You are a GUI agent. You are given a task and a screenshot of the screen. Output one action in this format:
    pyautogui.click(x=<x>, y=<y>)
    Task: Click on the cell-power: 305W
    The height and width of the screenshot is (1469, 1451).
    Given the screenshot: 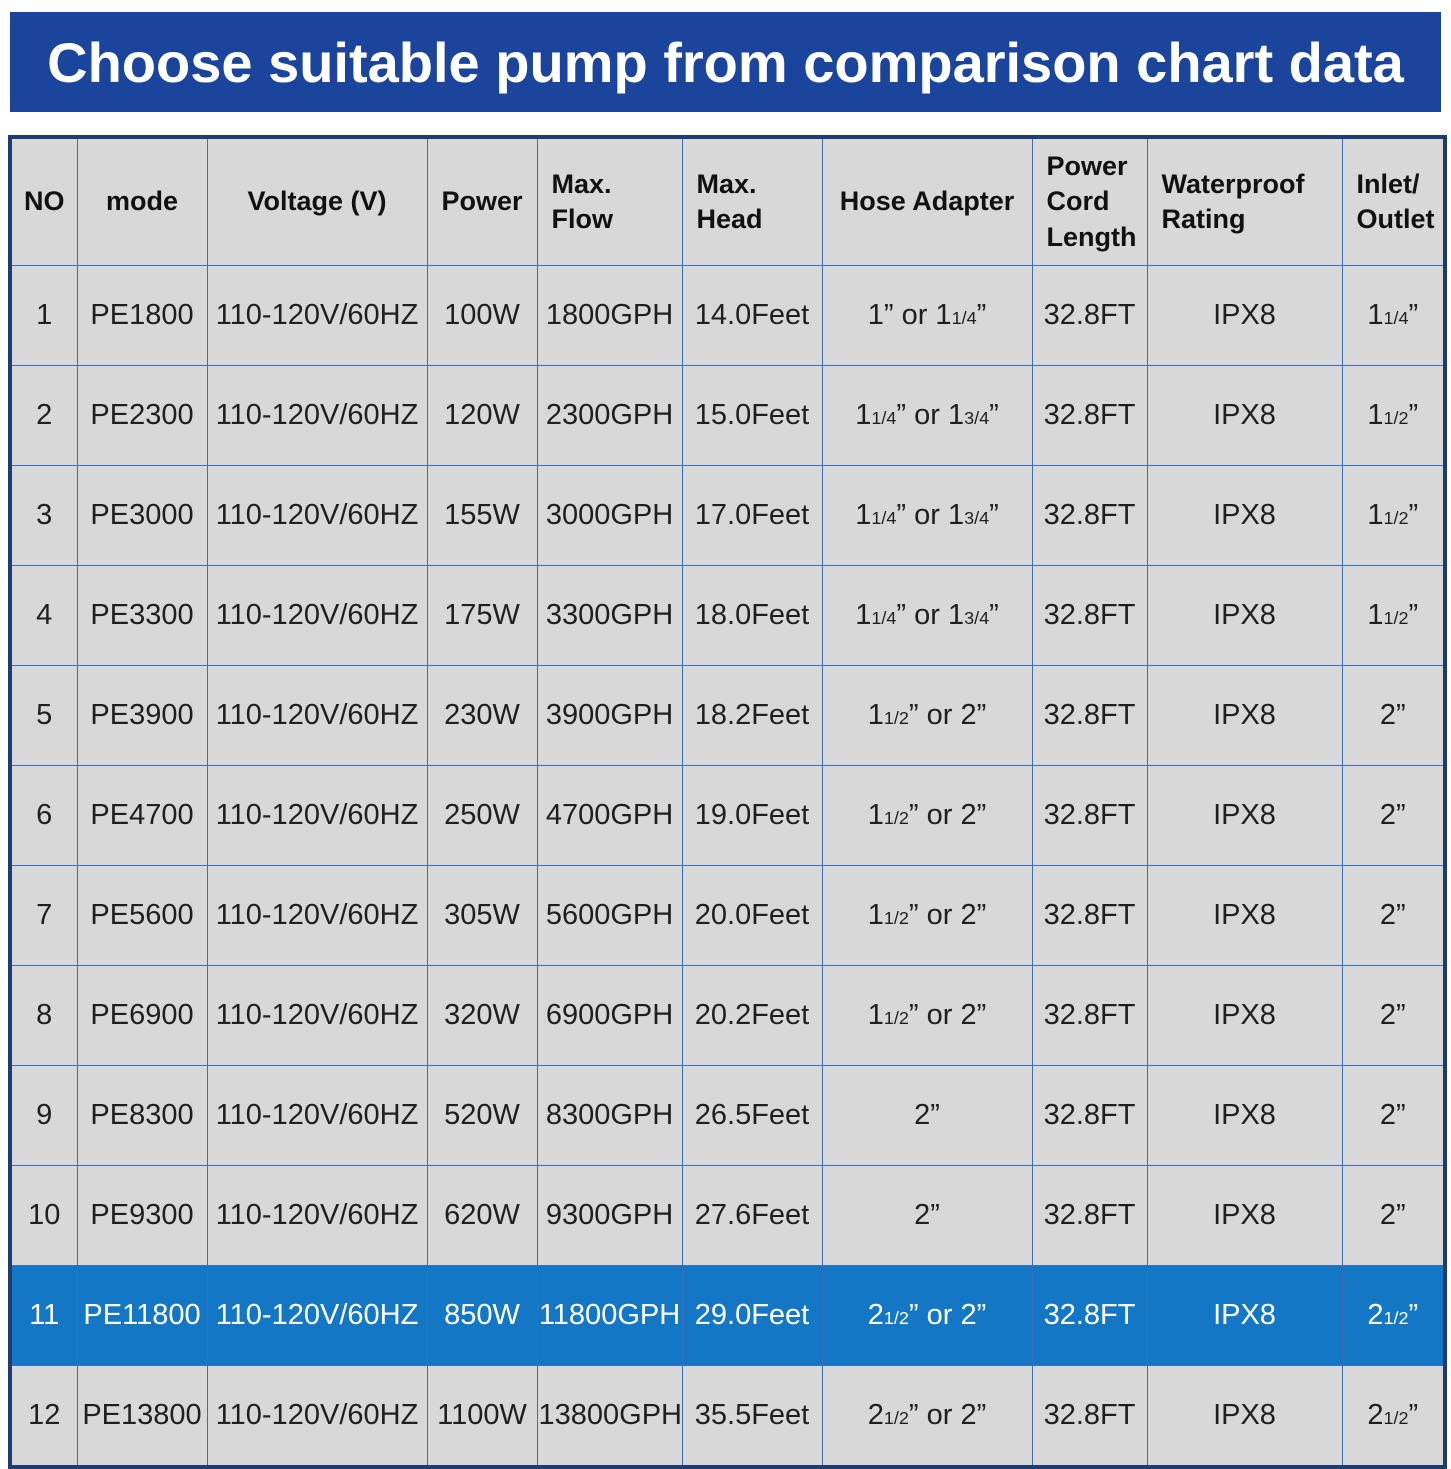 What is the action you would take?
    pyautogui.click(x=482, y=915)
    